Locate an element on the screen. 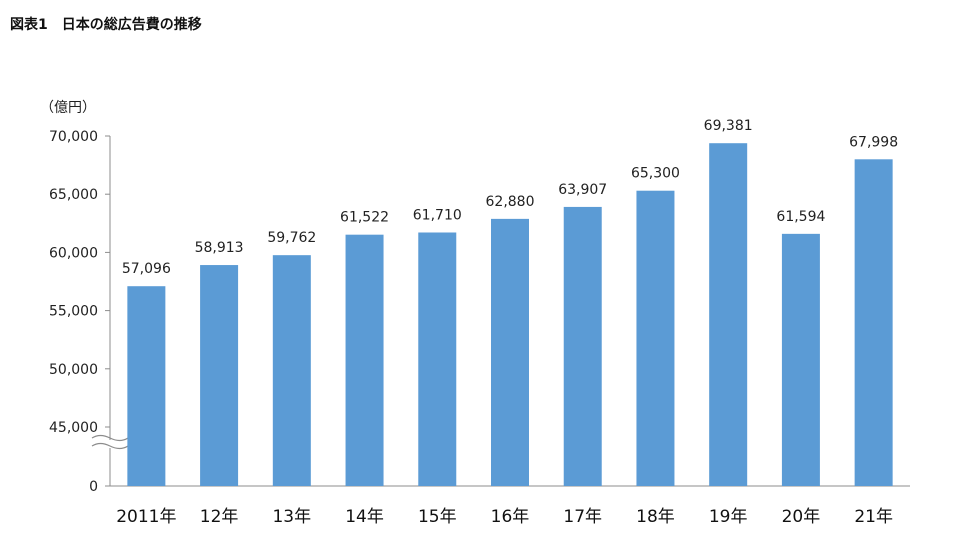 Image resolution: width=955 pixels, height=546 pixels. x-tick-label: 20年 is located at coordinates (801, 517).